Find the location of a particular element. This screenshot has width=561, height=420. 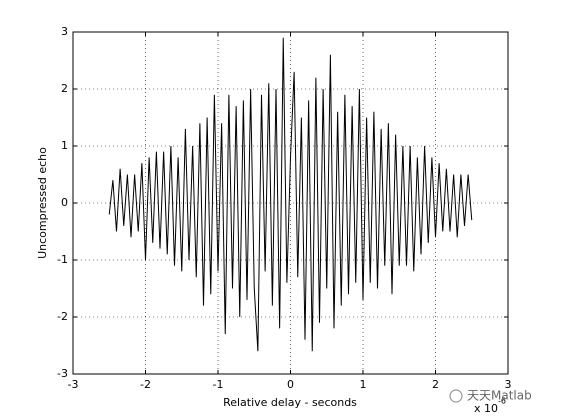

y-tick-label: 0 is located at coordinates (64, 202).